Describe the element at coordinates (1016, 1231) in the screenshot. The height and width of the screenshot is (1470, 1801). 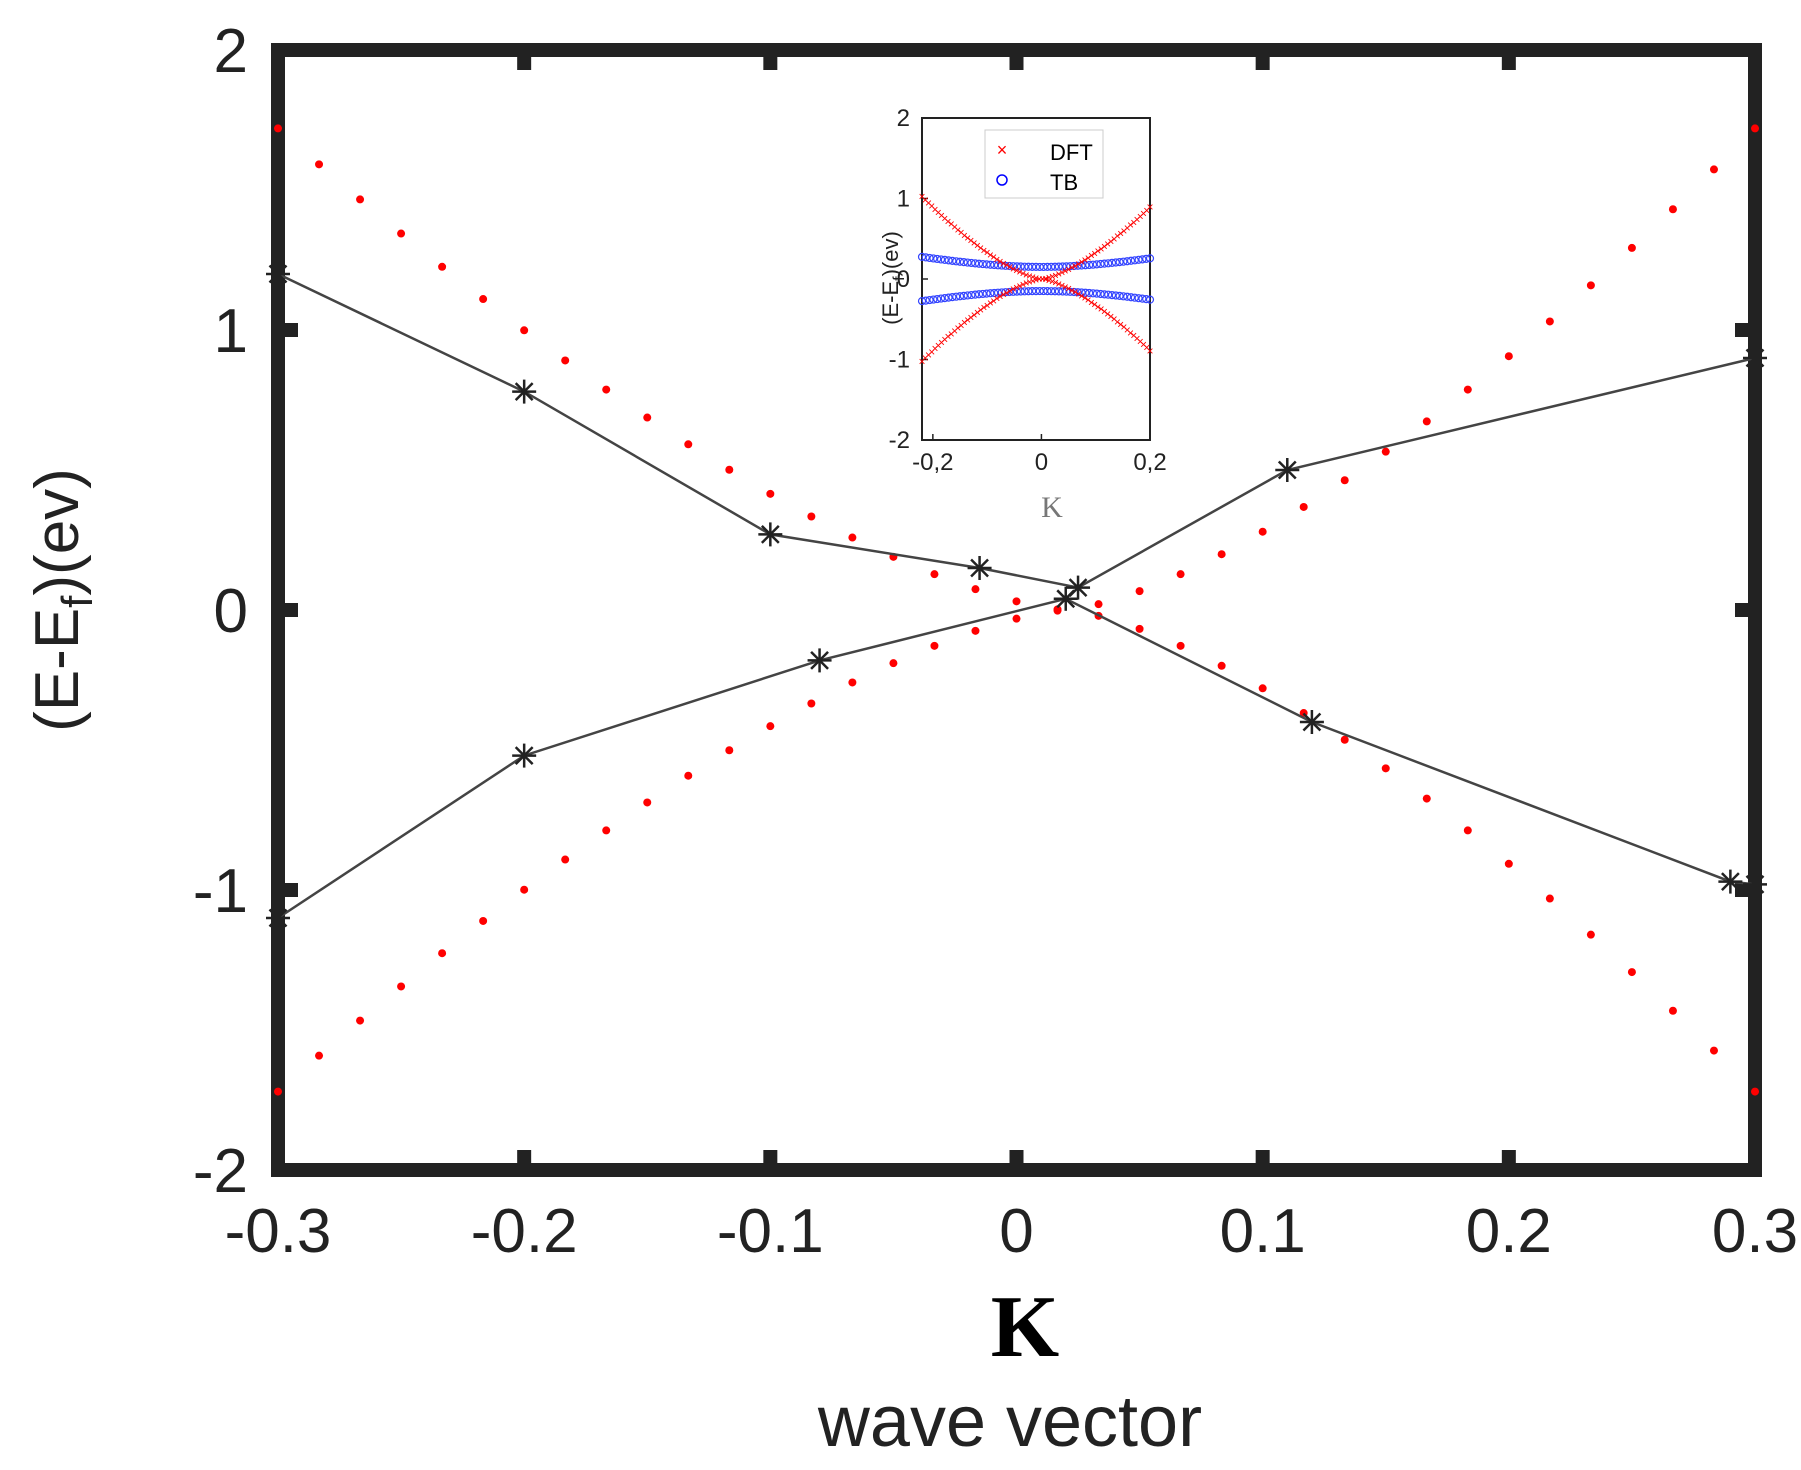
I see `x-tick-label: 0` at that location.